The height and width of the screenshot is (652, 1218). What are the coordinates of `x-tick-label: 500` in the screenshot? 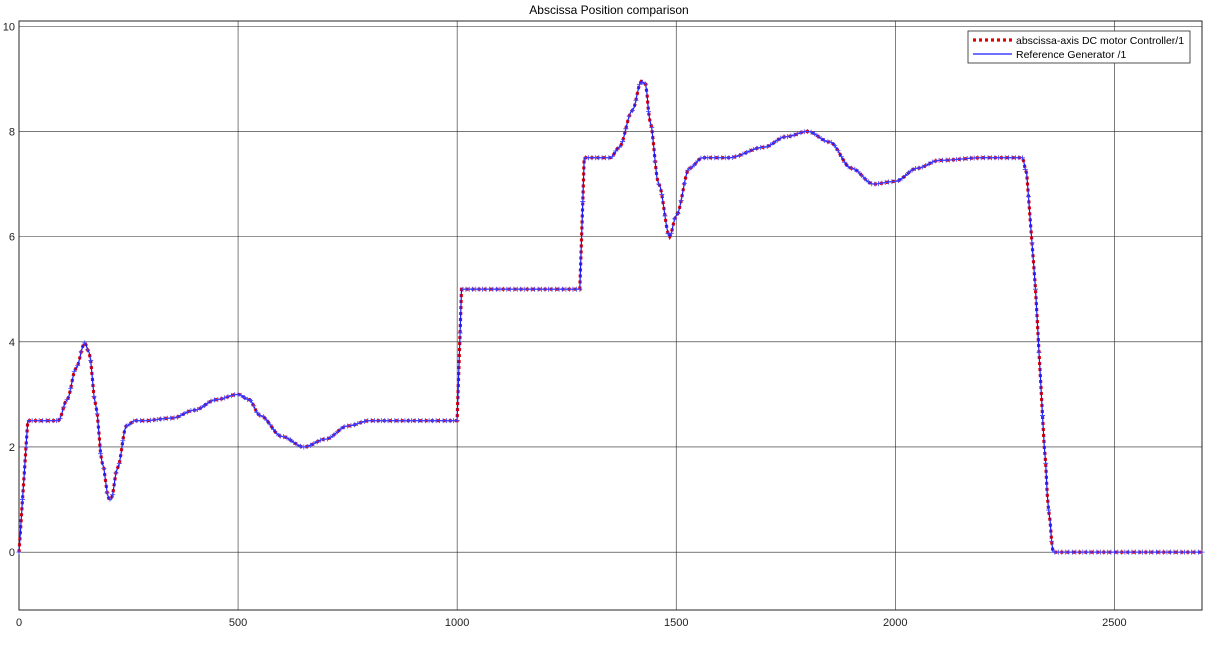 It's located at (238, 623).